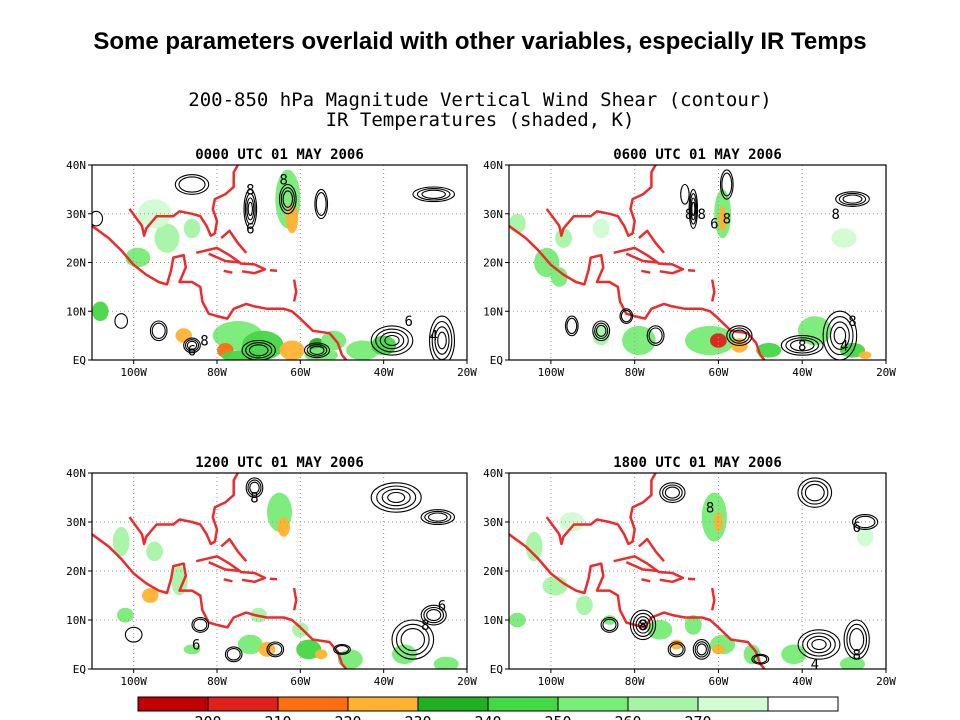 The image size is (960, 720). I want to click on x-tick-label: 60W, so click(300, 681).